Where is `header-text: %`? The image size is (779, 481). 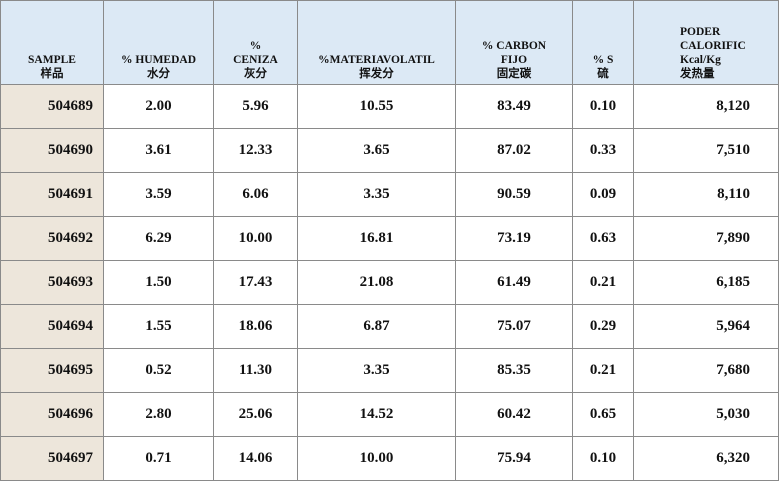
header-text: % is located at coordinates (255, 46).